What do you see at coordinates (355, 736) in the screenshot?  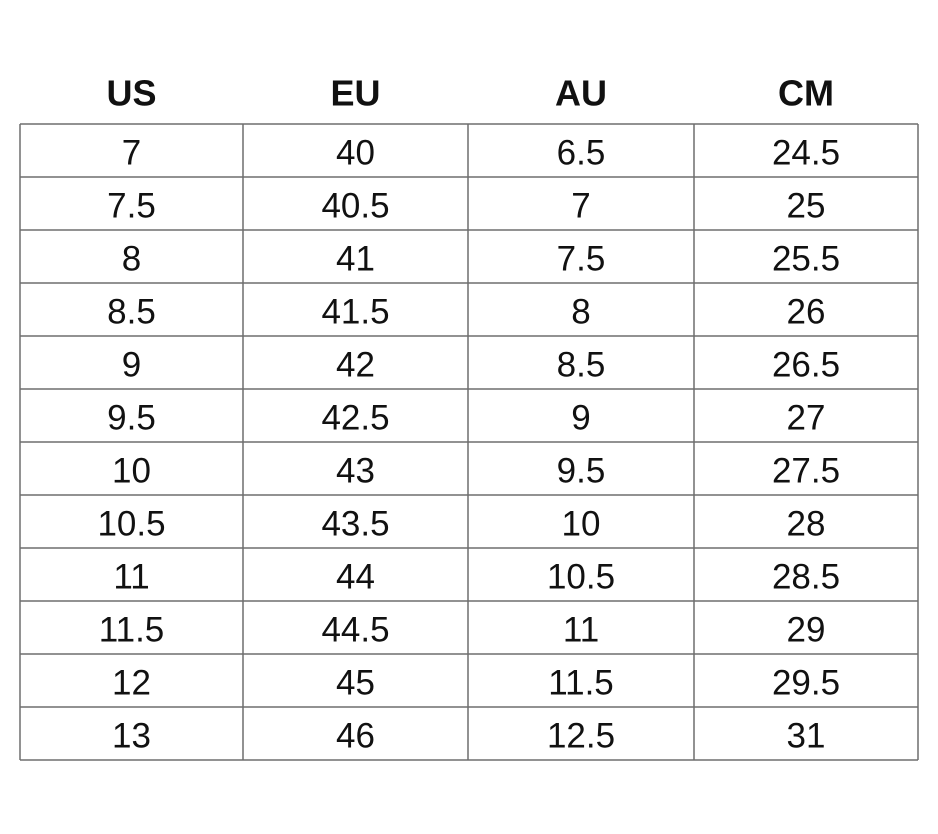 I see `cell: 46` at bounding box center [355, 736].